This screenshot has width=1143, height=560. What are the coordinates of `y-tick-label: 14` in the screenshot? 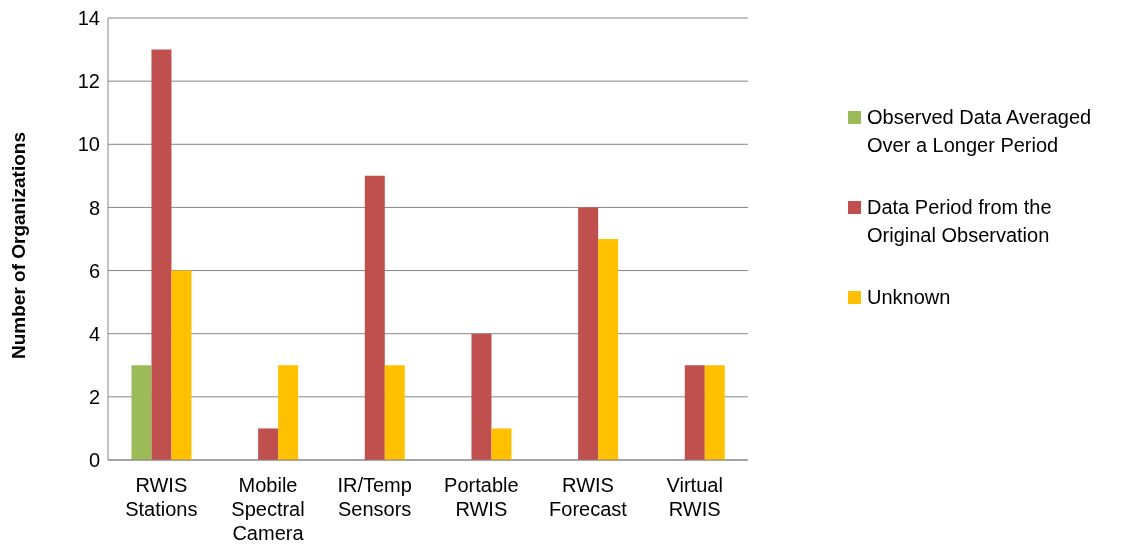 It's located at (88, 18).